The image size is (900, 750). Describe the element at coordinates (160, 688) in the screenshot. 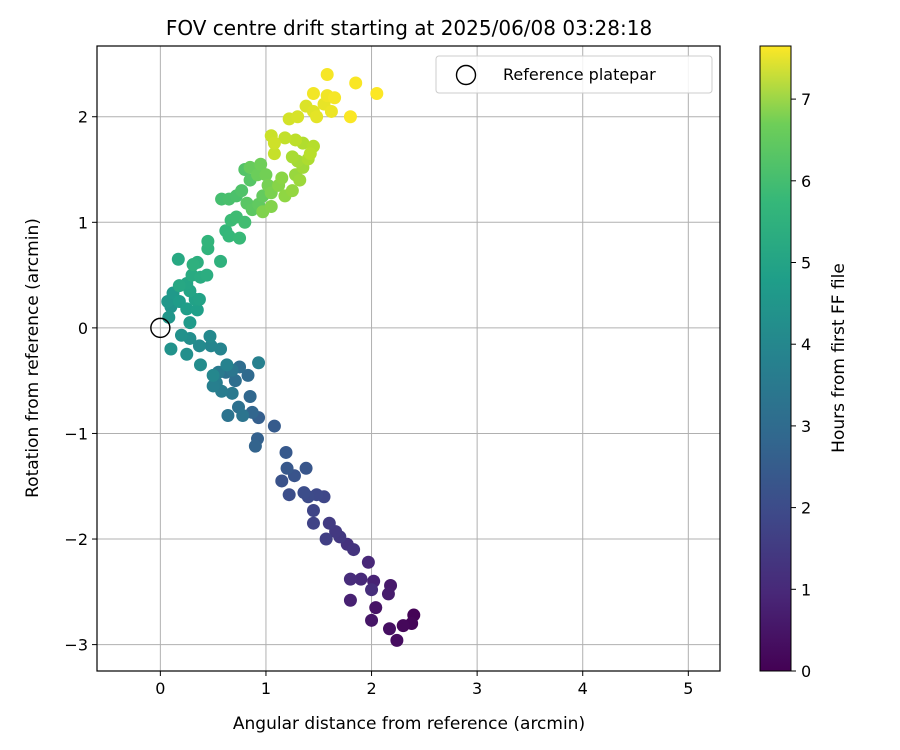

I see `x-tick-label: 0` at that location.